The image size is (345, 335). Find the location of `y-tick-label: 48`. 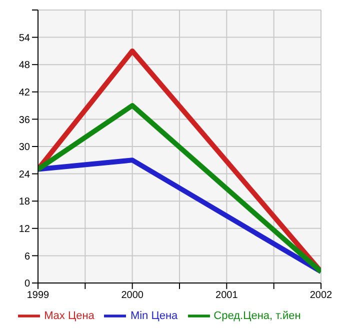

y-tick-label: 48 is located at coordinates (24, 66).